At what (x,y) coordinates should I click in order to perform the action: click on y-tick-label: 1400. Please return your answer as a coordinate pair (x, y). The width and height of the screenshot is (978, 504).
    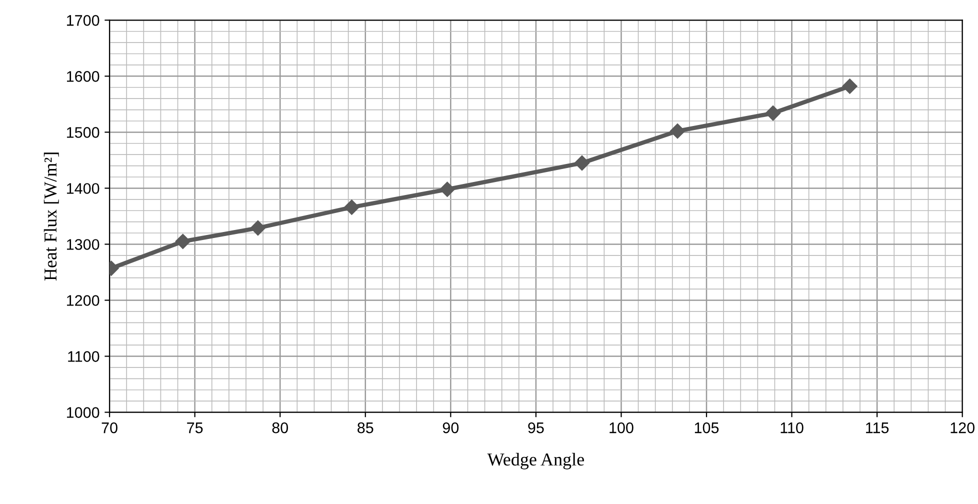
    Looking at the image, I should click on (83, 188).